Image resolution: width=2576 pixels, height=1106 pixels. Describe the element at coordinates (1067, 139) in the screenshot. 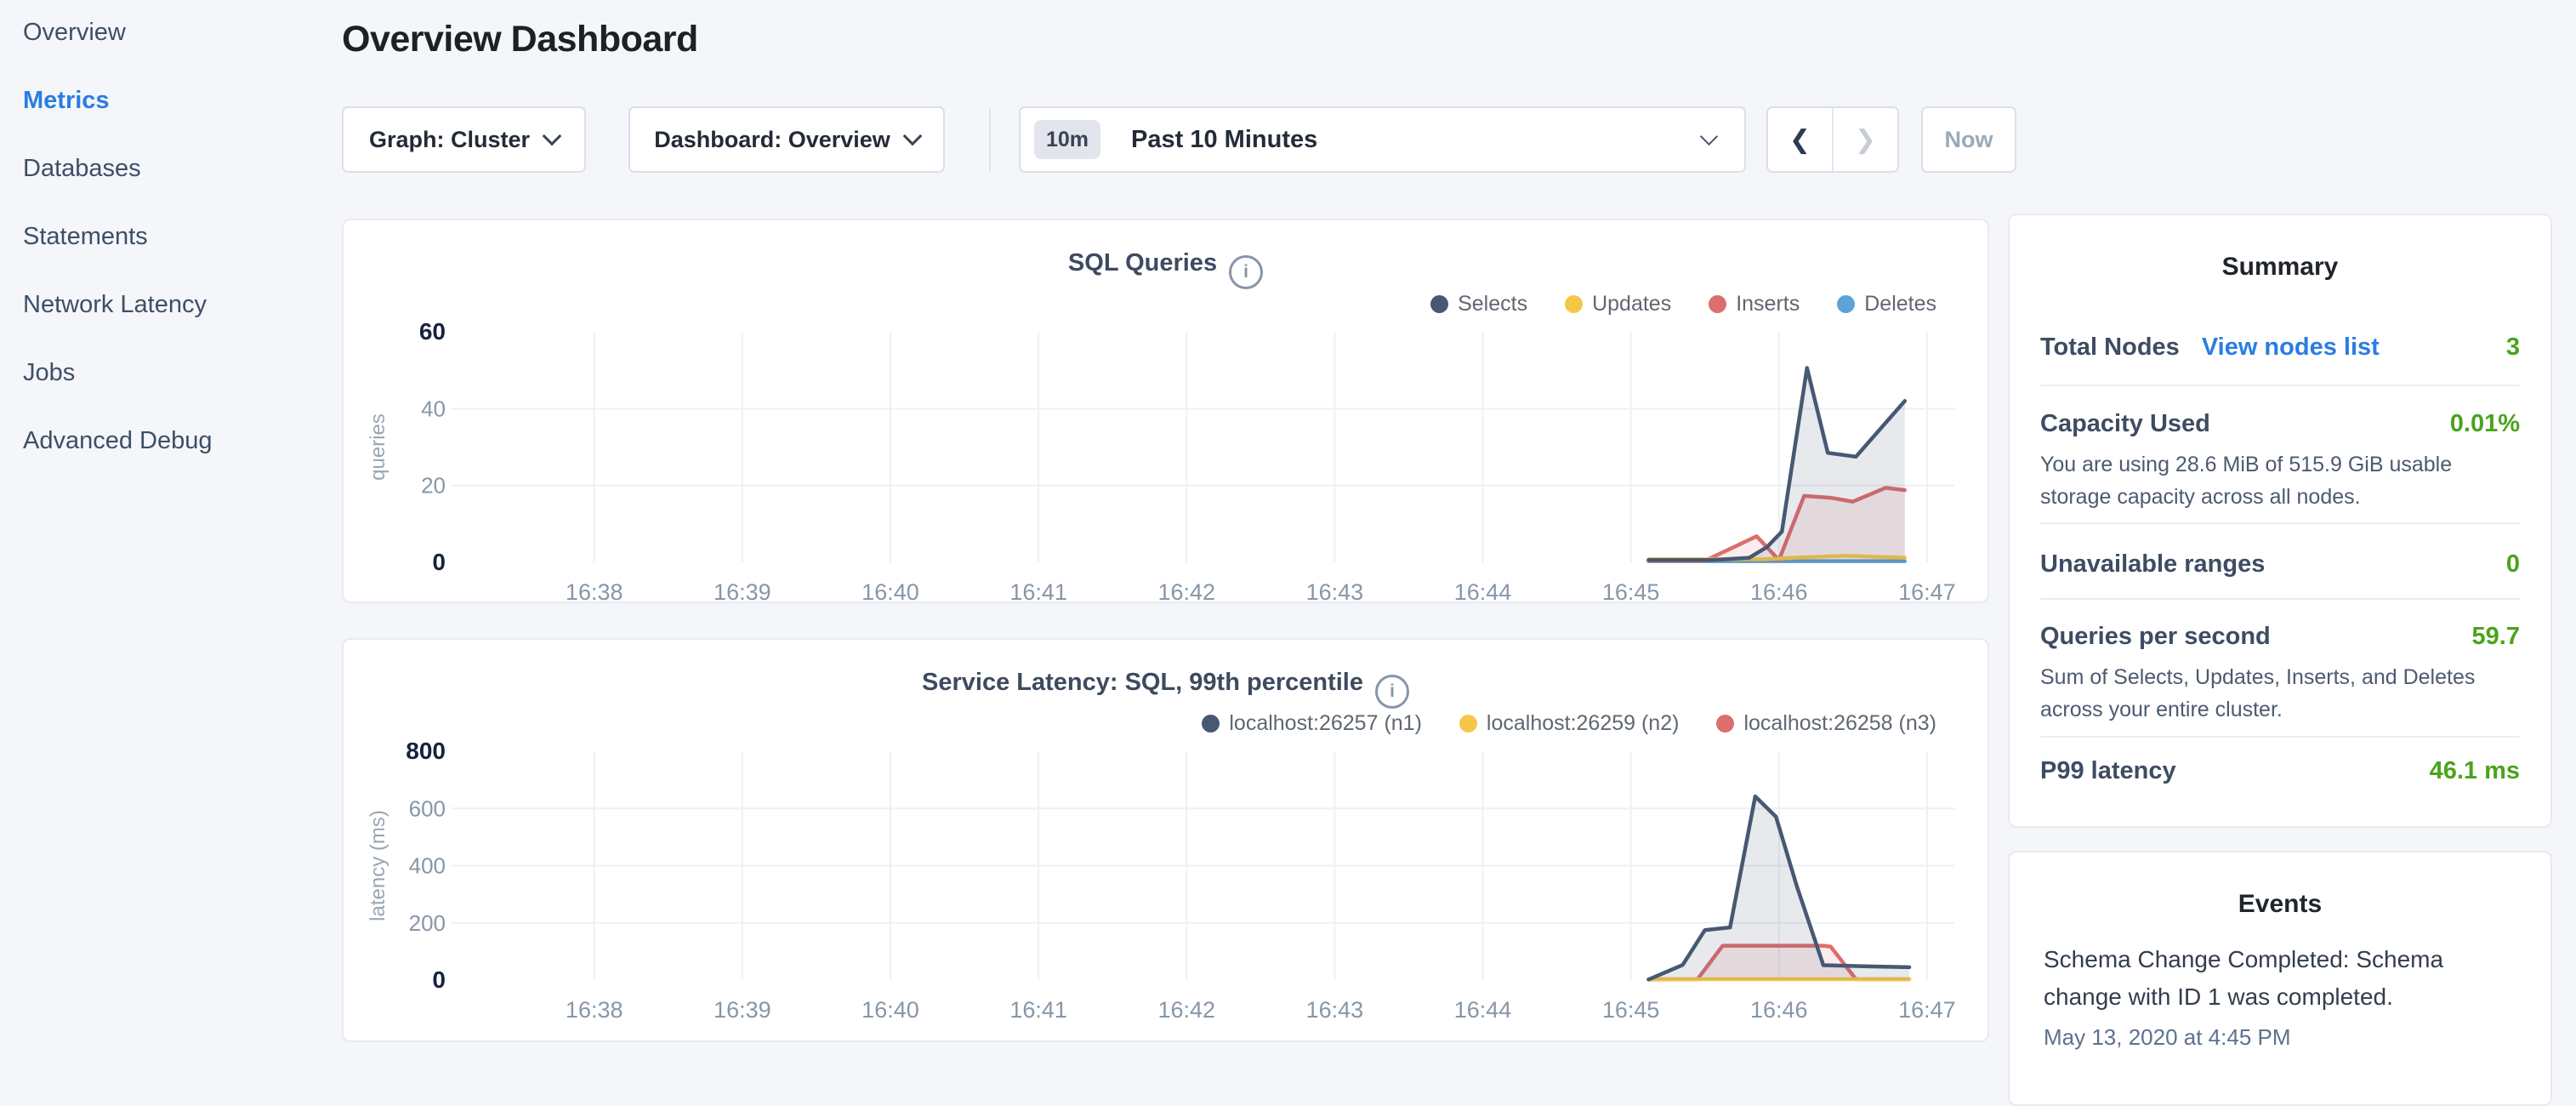

I see `time-range-badge: 10m` at that location.